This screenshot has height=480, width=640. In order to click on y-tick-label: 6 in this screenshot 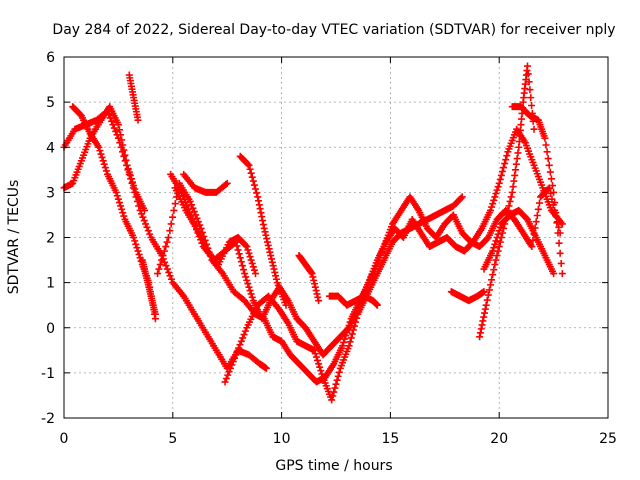, I will do `click(50, 58)`.